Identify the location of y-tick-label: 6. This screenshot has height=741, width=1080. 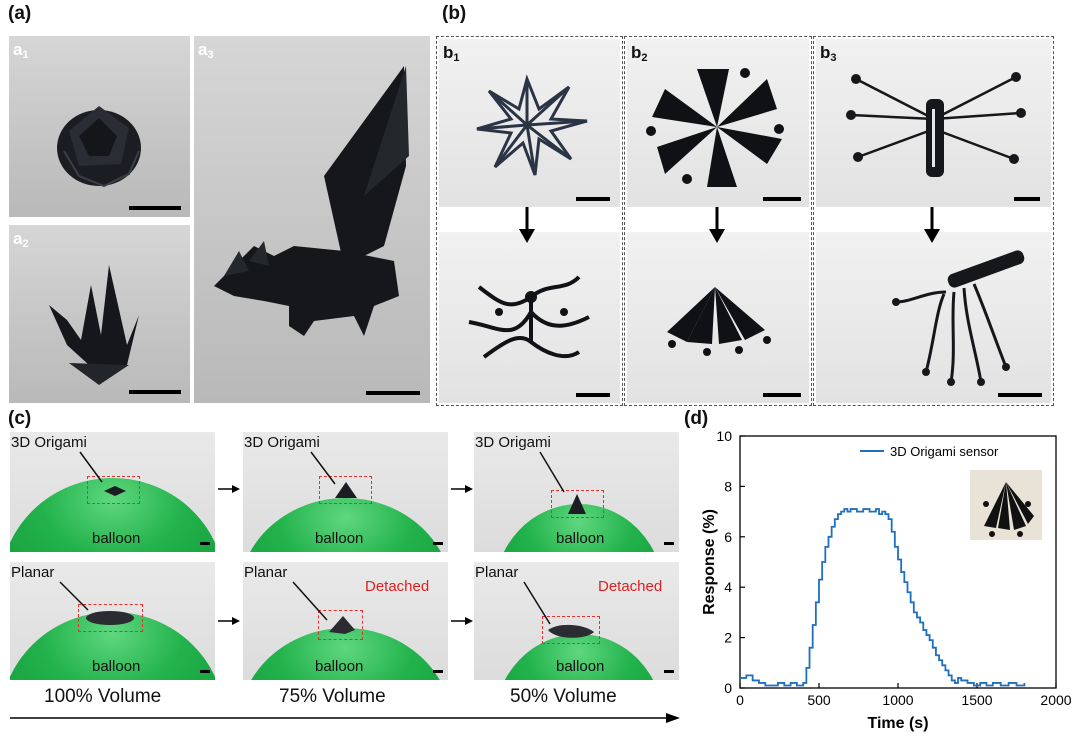
(728, 537).